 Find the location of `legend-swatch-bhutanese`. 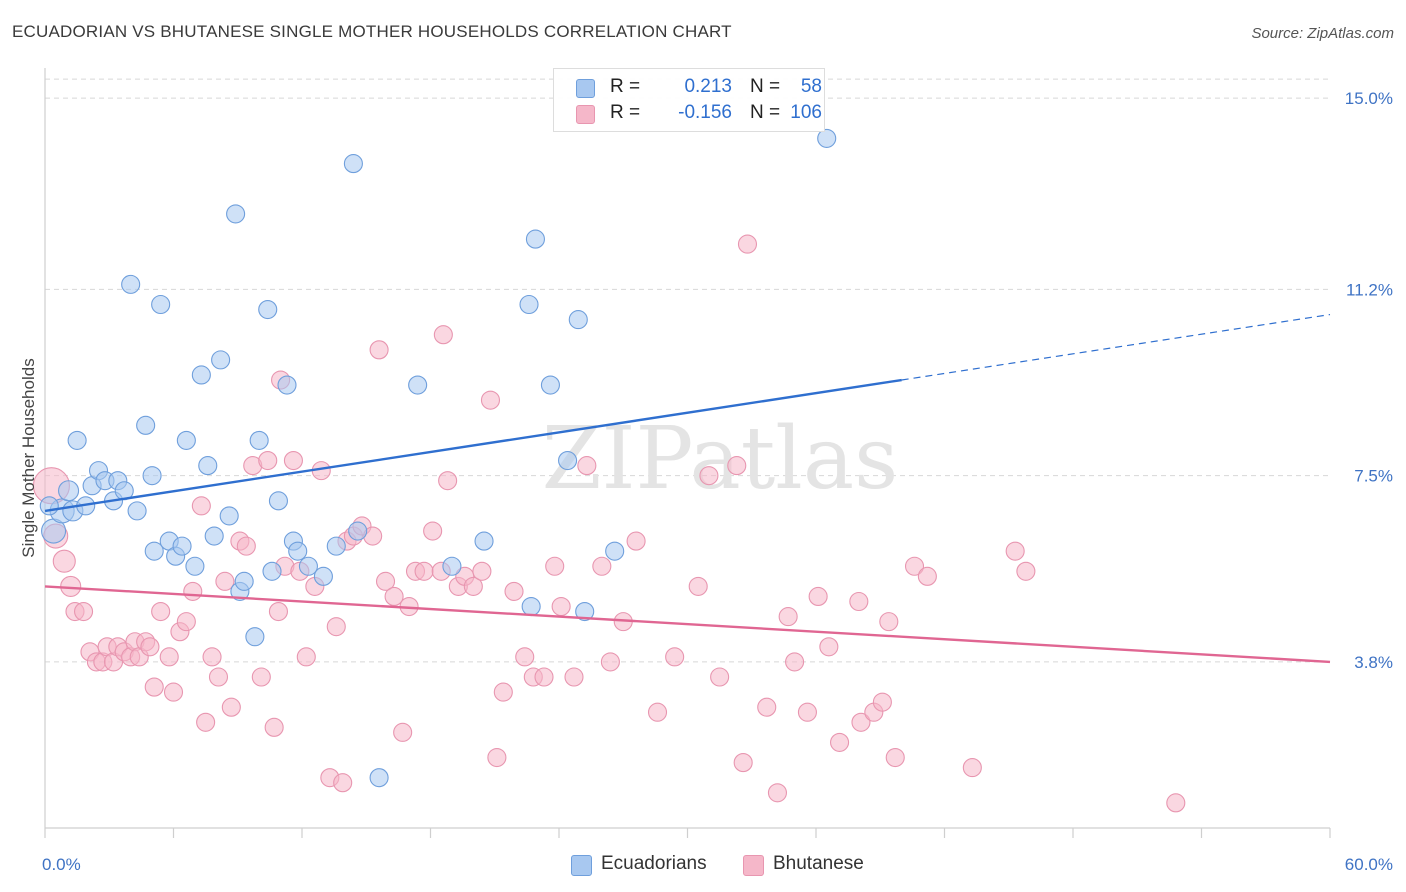

legend-swatch-bhutanese is located at coordinates (753, 865).